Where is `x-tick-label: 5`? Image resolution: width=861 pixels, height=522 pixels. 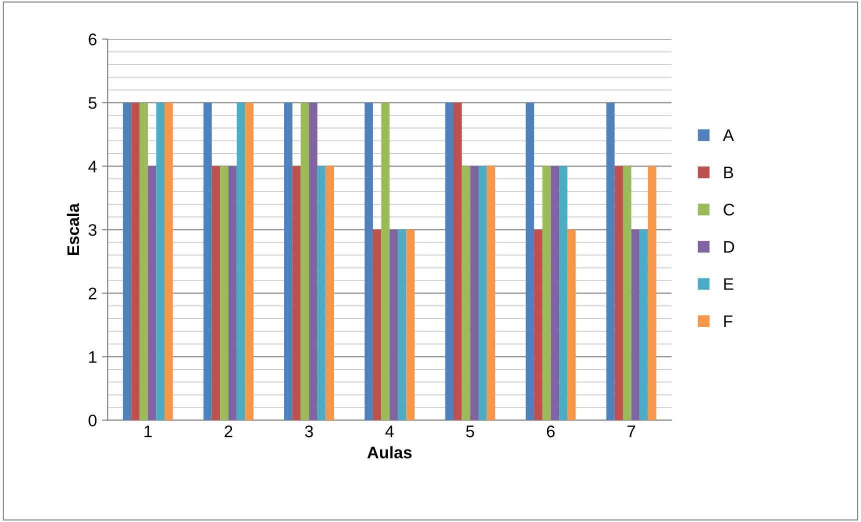
x-tick-label: 5 is located at coordinates (470, 432).